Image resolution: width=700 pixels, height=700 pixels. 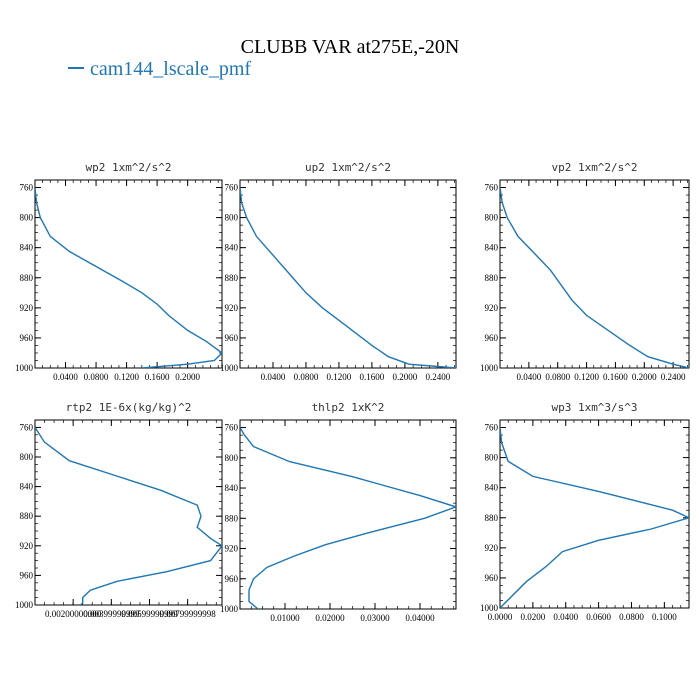 What do you see at coordinates (149, 614) in the screenshot?
I see `x-tick-label: 0.00599999999` at bounding box center [149, 614].